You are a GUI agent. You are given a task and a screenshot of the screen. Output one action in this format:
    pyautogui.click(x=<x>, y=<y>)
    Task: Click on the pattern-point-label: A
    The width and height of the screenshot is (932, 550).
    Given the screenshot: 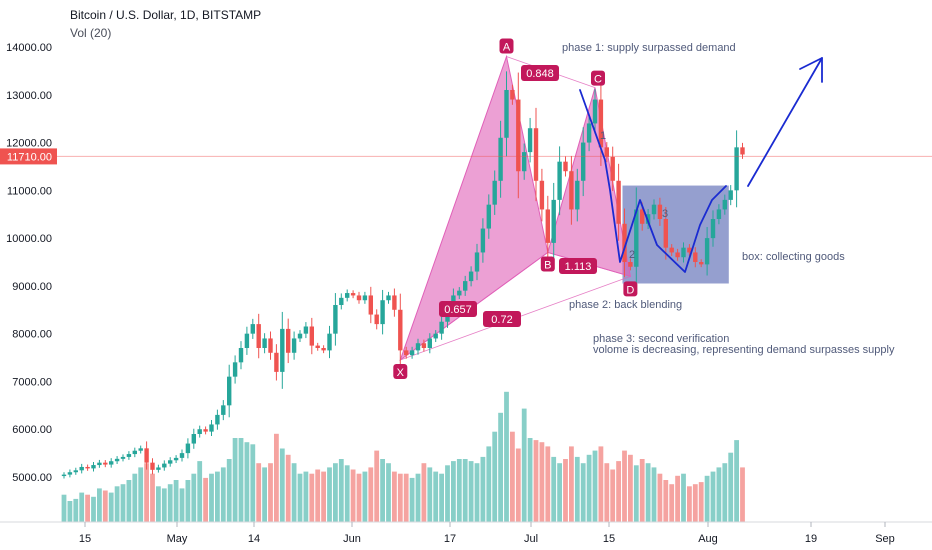 What is the action you would take?
    pyautogui.click(x=507, y=48)
    